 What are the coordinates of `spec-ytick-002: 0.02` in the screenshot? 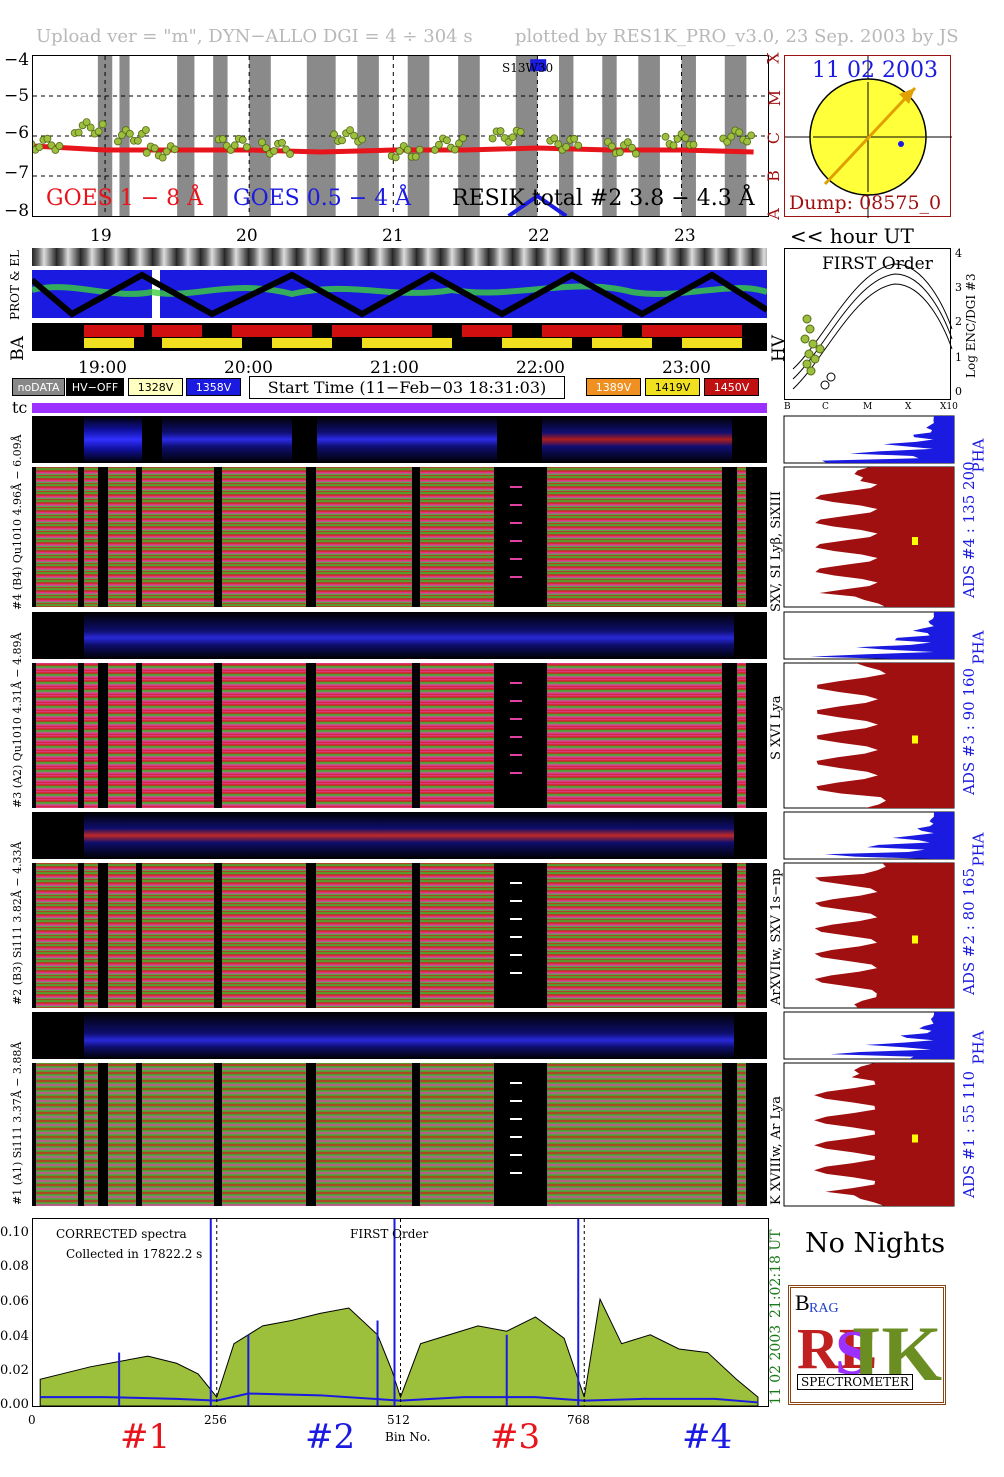 It's located at (14, 1370).